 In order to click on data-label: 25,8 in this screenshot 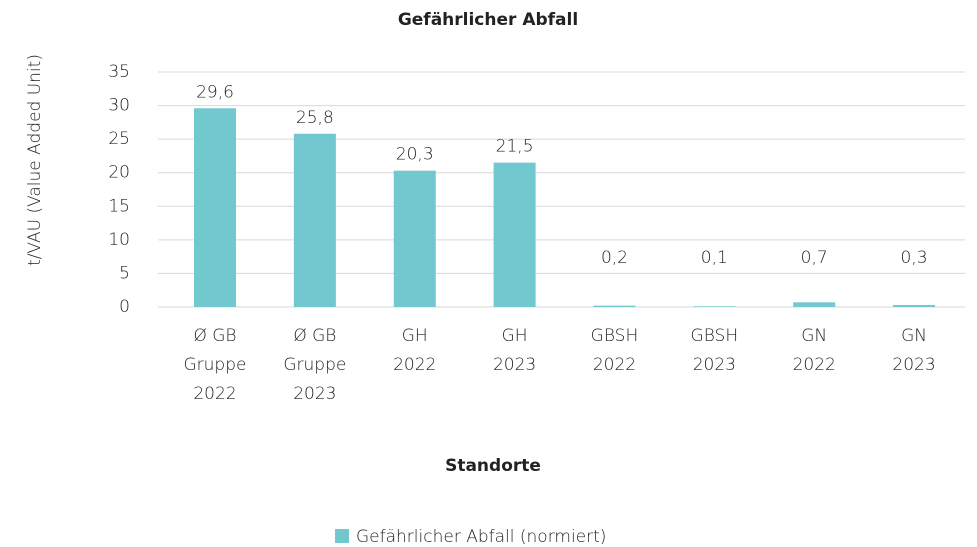, I will do `click(315, 118)`.